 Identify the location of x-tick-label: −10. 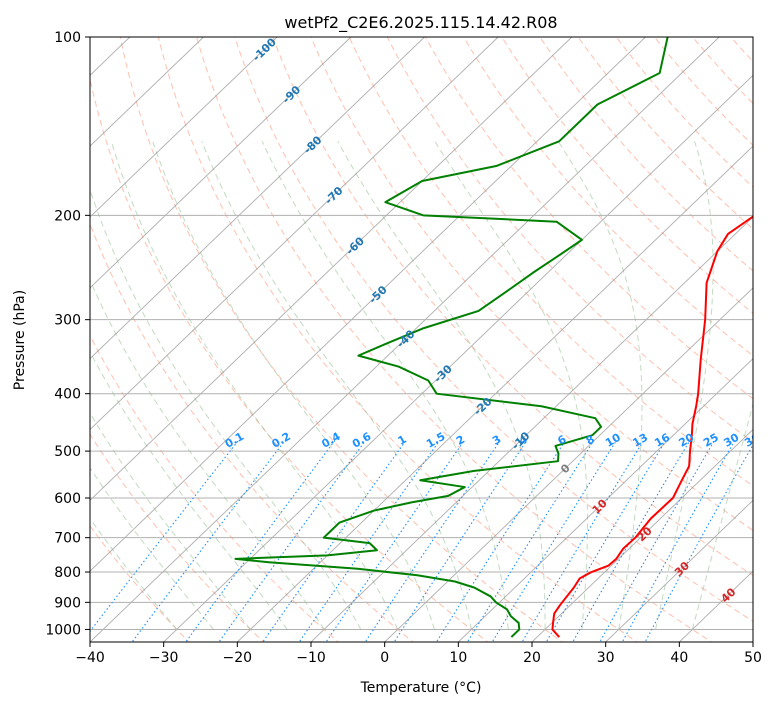
(311, 658).